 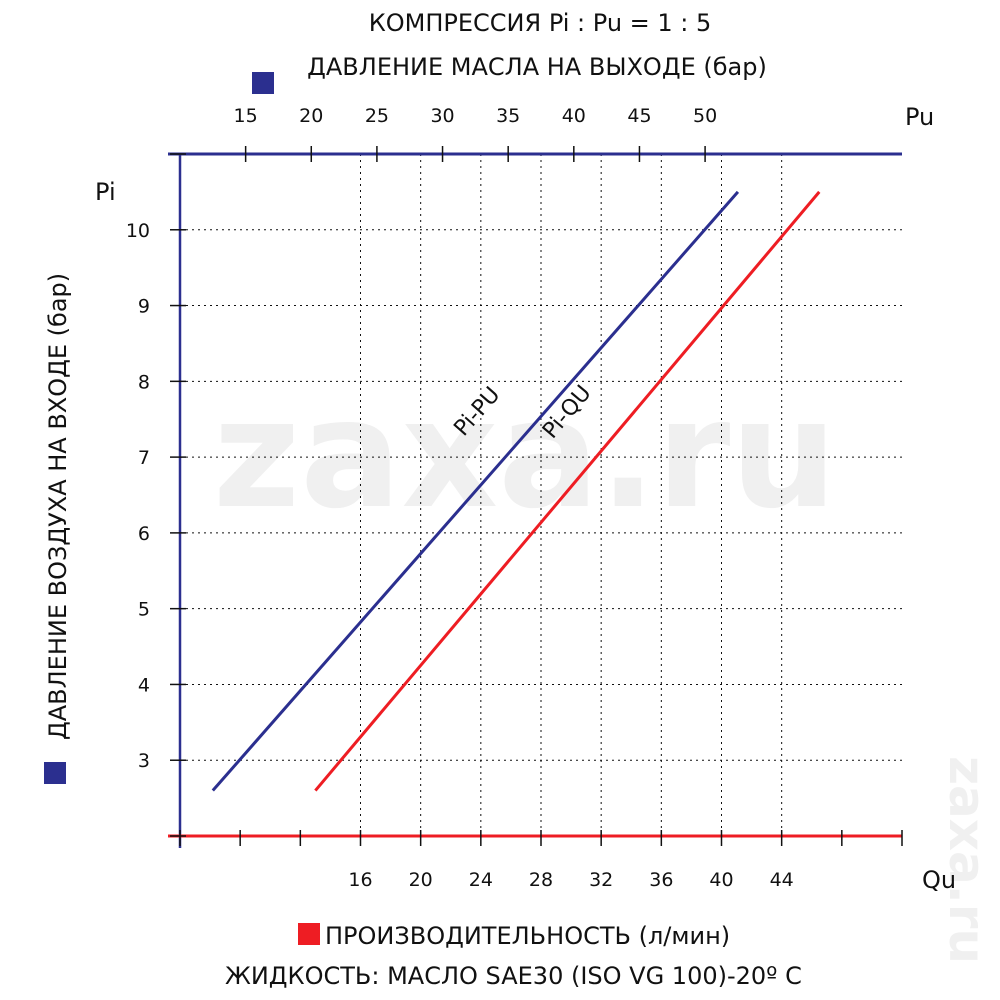 I want to click on top-tick-label: 25, so click(x=377, y=116).